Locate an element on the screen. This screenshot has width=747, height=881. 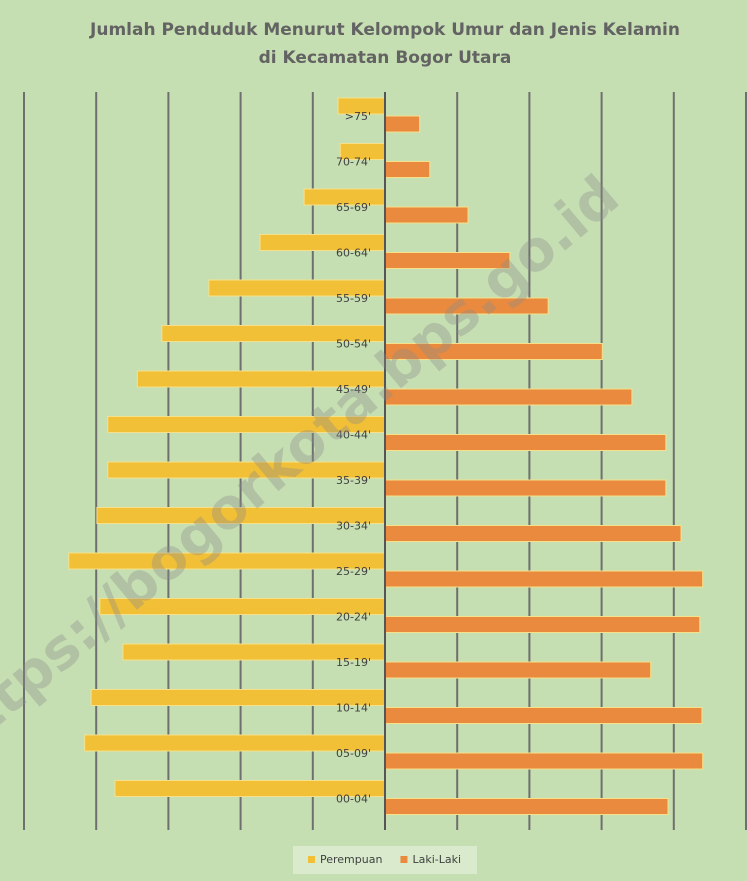
y-tick-label: >75' is located at coordinates (358, 116).